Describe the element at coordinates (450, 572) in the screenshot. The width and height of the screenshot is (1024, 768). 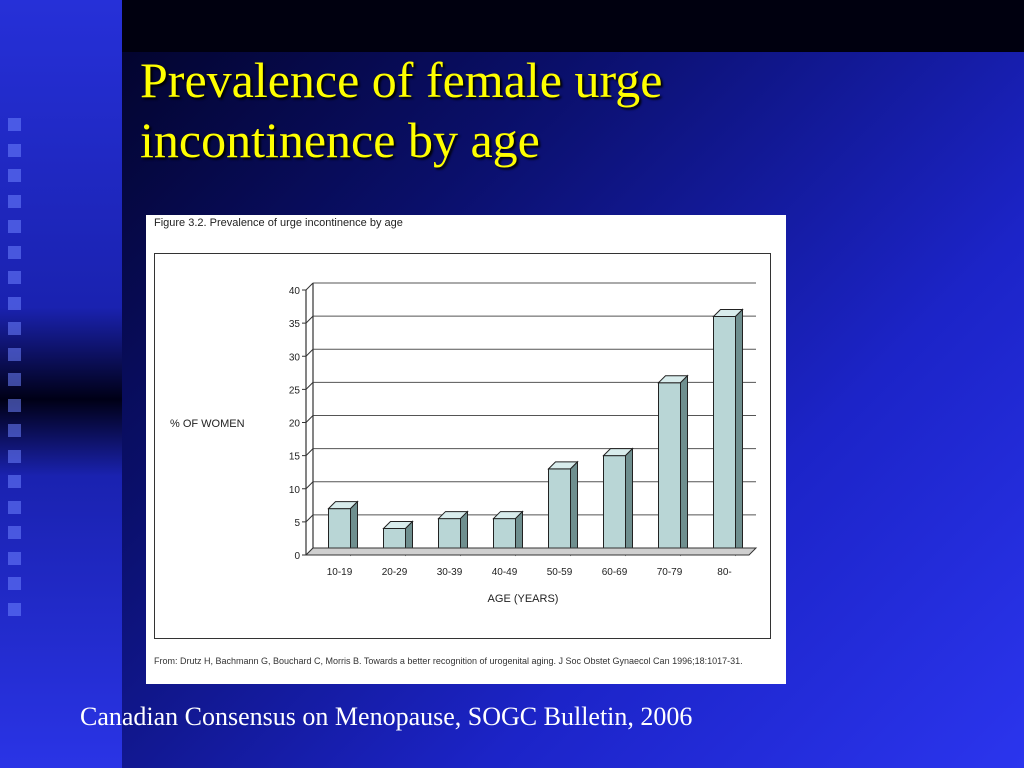
I see `x-tick-label: 30-39` at that location.